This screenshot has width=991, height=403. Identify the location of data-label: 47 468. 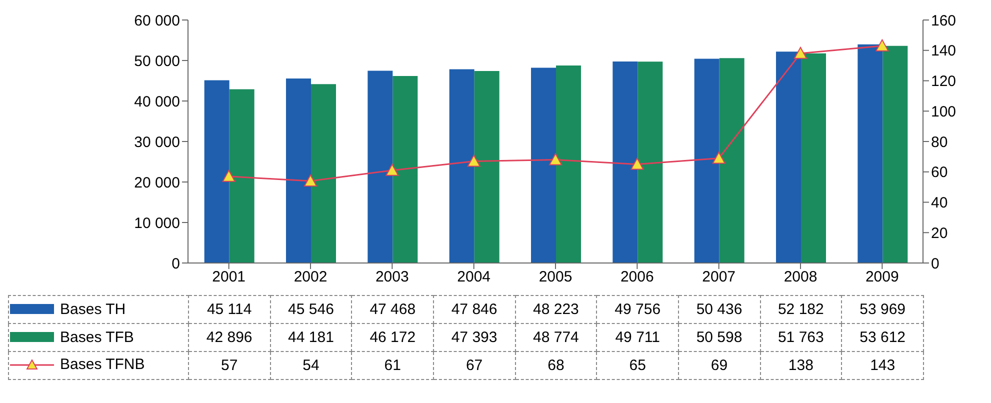
(393, 310).